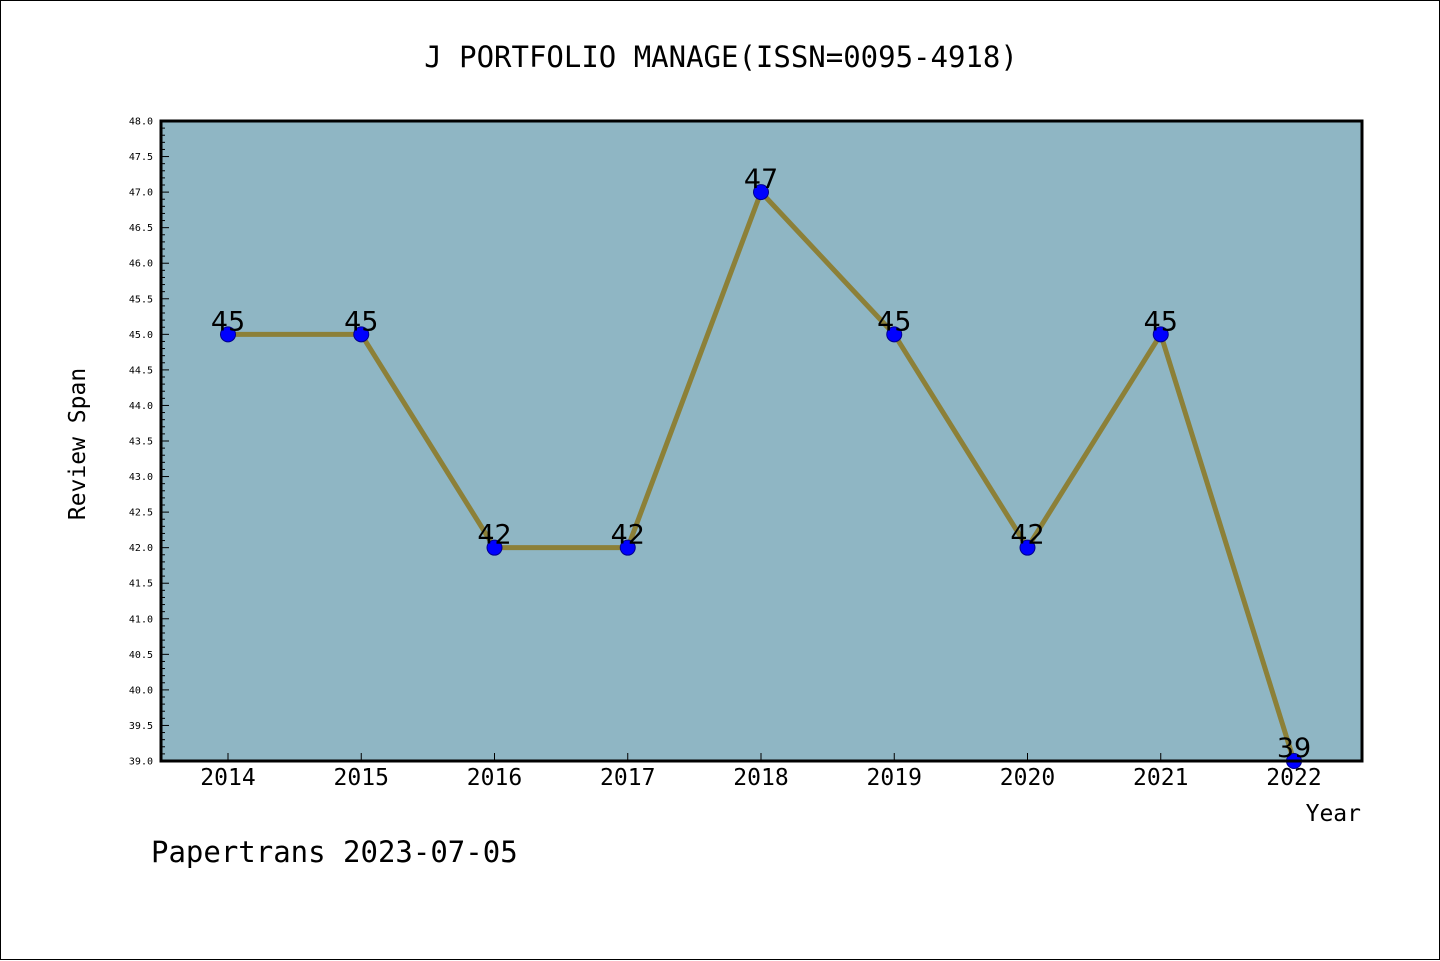 This screenshot has height=961, width=1440. Describe the element at coordinates (361, 778) in the screenshot. I see `x-tick-label: 2015` at that location.